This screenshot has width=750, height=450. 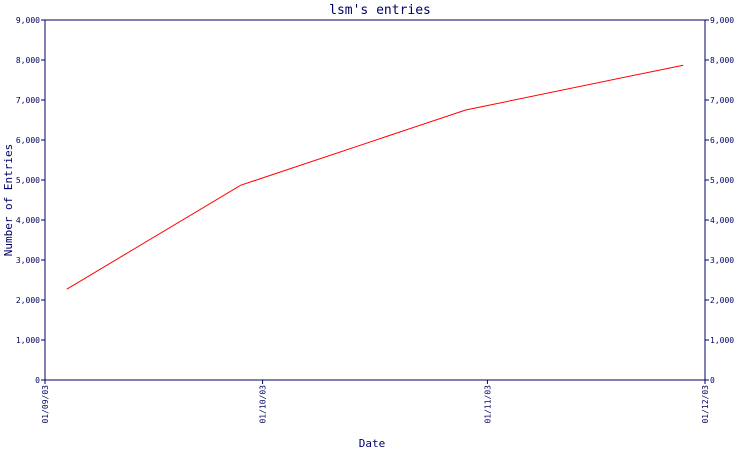 I want to click on chart-title: lsm's entries, so click(x=380, y=10).